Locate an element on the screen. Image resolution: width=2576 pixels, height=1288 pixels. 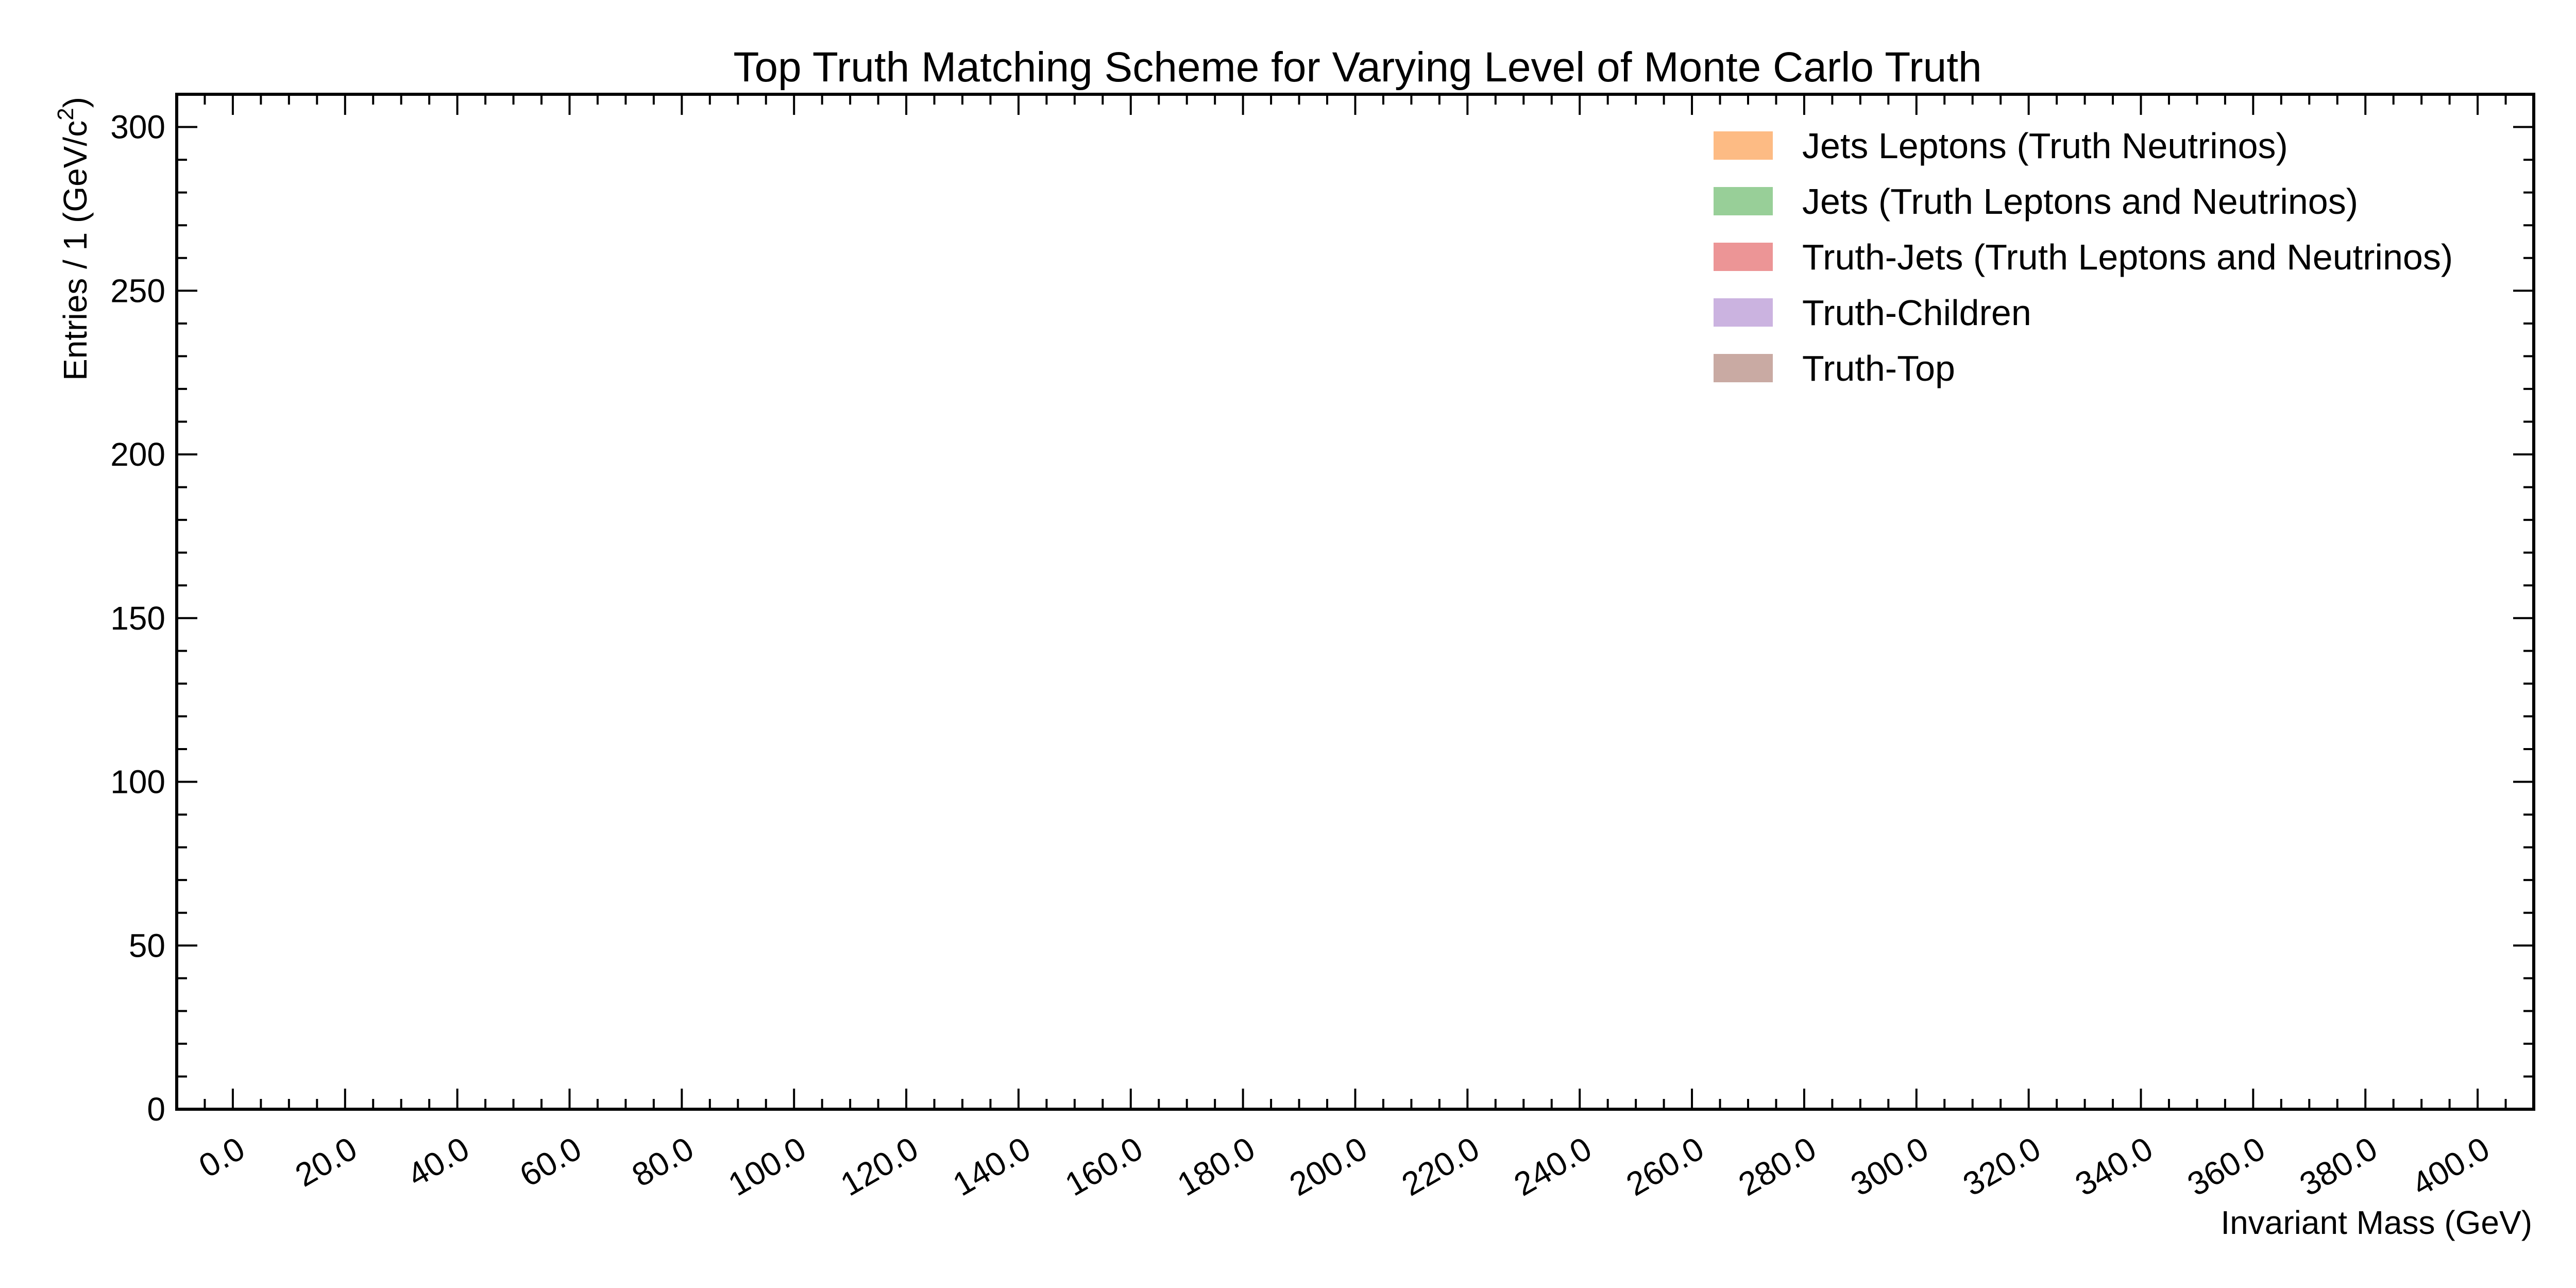
y-tick-label: 250 is located at coordinates (137, 290).